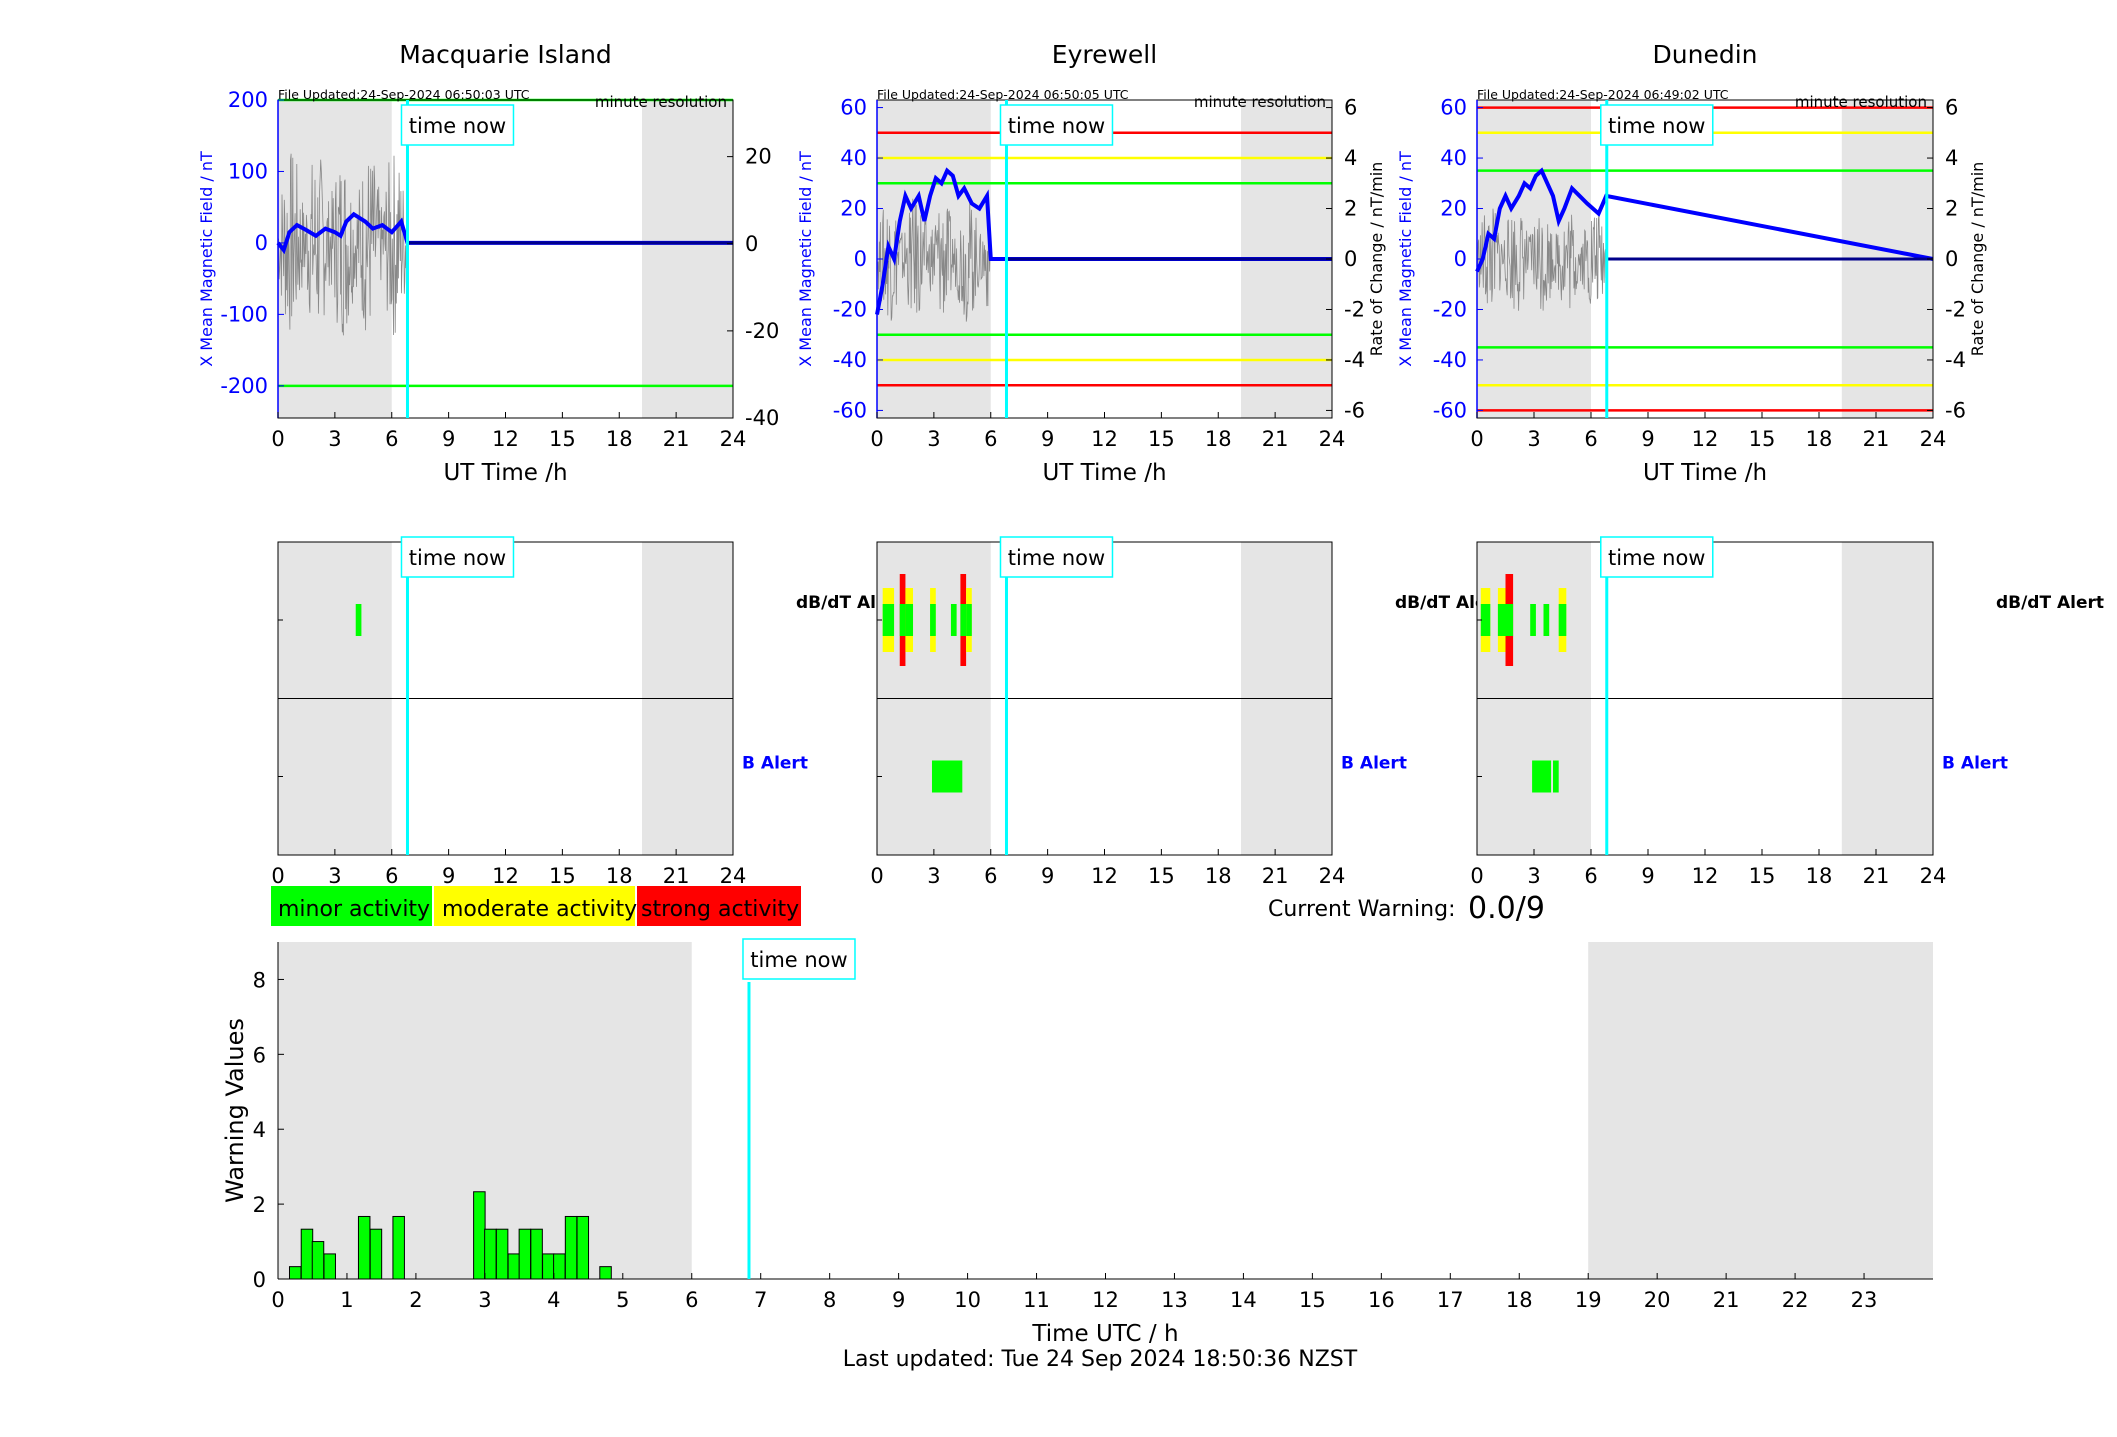  What do you see at coordinates (1450, 360) in the screenshot?
I see `y-tick-label: -40` at bounding box center [1450, 360].